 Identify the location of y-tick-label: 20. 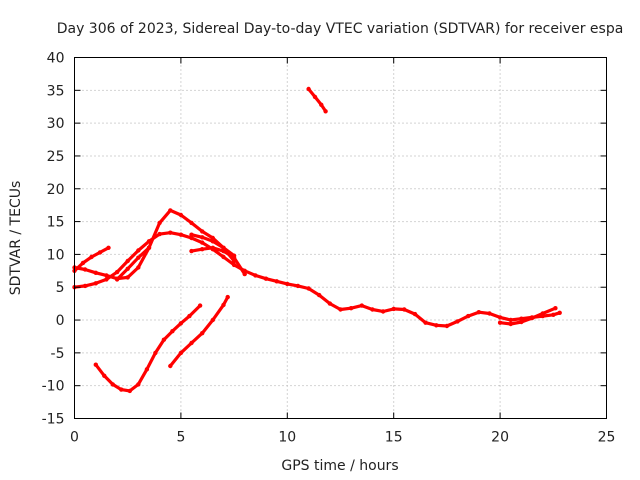
(56, 190).